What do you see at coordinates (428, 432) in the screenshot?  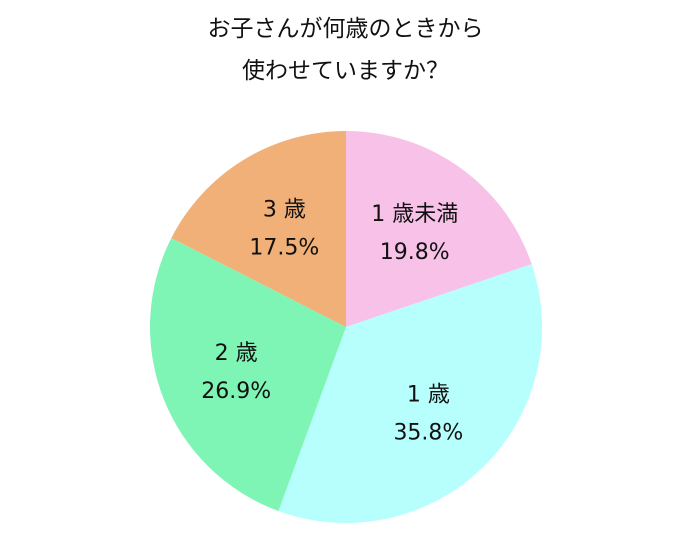 I see `slice-value-label-2: 35.8%` at bounding box center [428, 432].